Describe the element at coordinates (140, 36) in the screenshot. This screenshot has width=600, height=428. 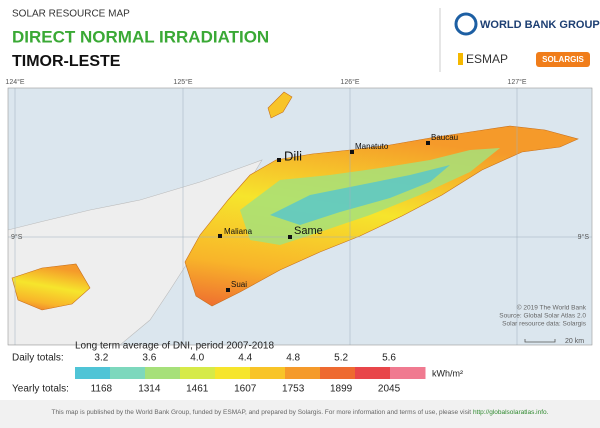
I see `title: DIRECT NORMAL IRRADIATION` at that location.